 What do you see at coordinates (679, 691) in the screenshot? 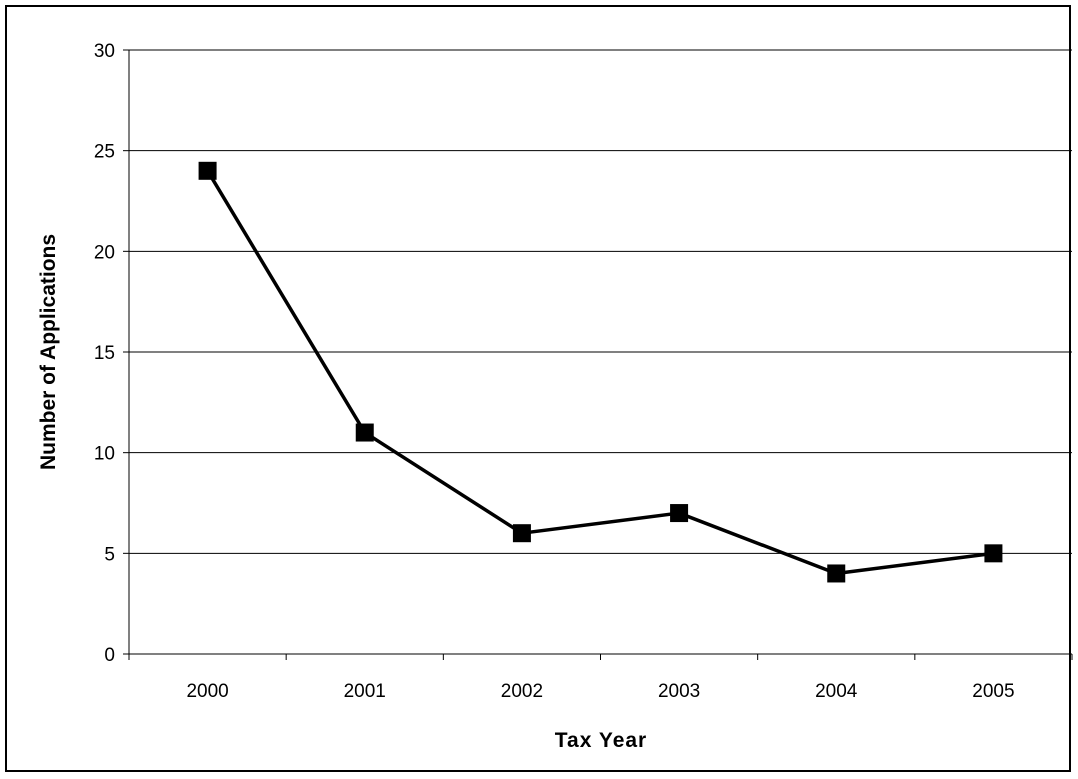
I see `x-tick-label: 2003` at bounding box center [679, 691].